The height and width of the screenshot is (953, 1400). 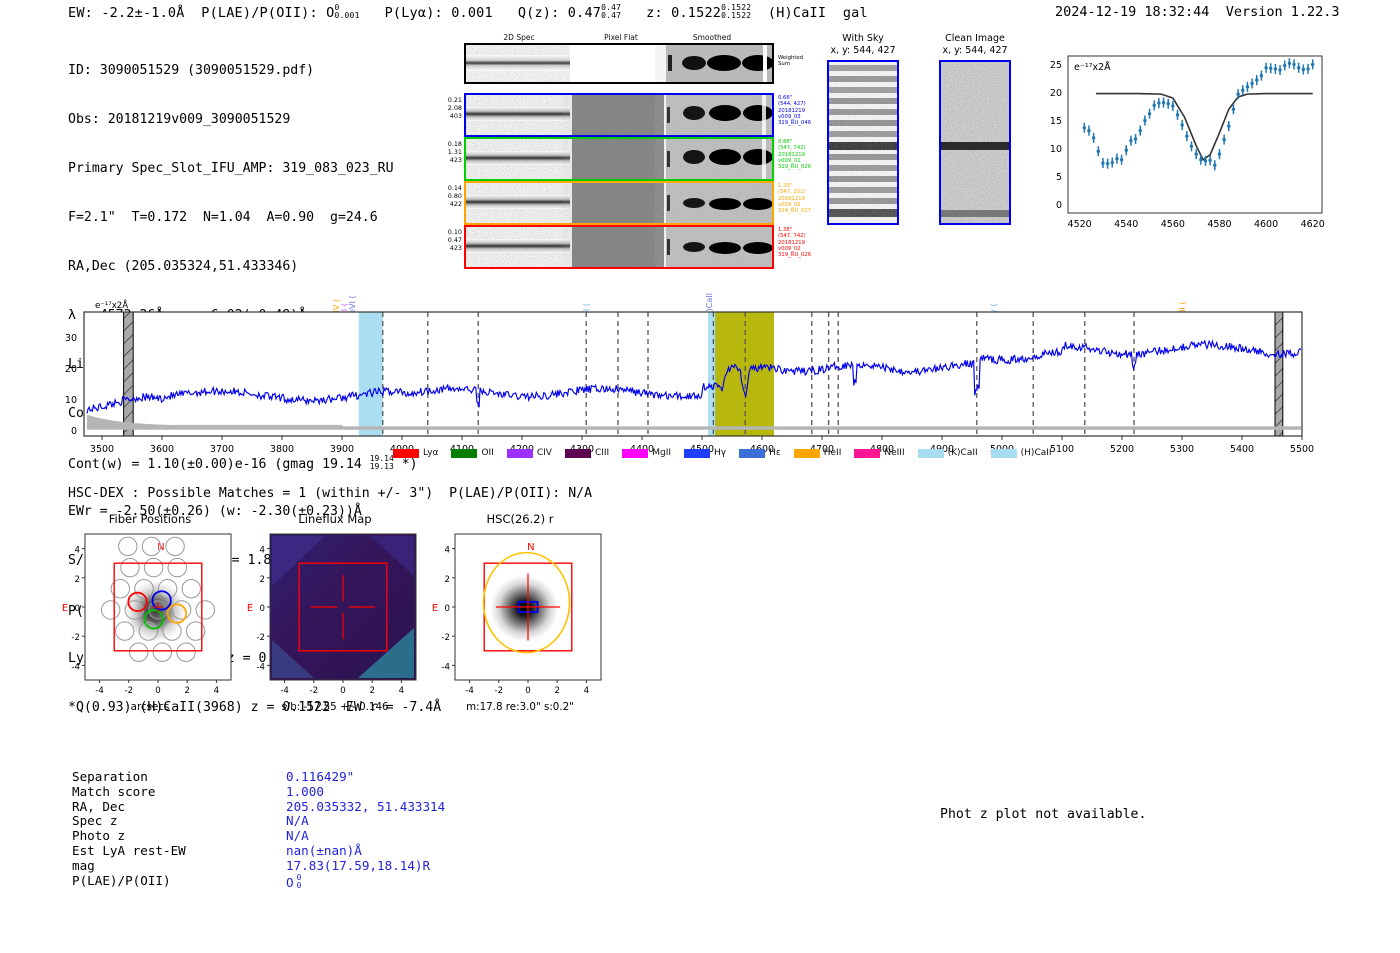 What do you see at coordinates (114, 791) in the screenshot?
I see `match-table-label: Match score` at bounding box center [114, 791].